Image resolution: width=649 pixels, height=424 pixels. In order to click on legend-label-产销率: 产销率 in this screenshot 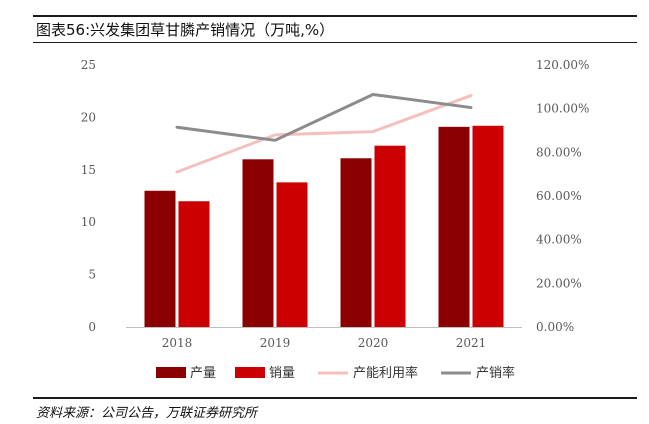, I will do `click(495, 373)`.